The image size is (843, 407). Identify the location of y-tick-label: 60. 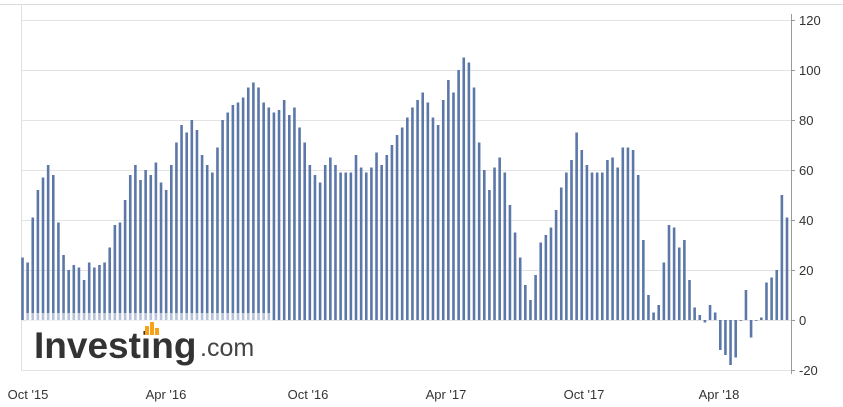
(806, 170).